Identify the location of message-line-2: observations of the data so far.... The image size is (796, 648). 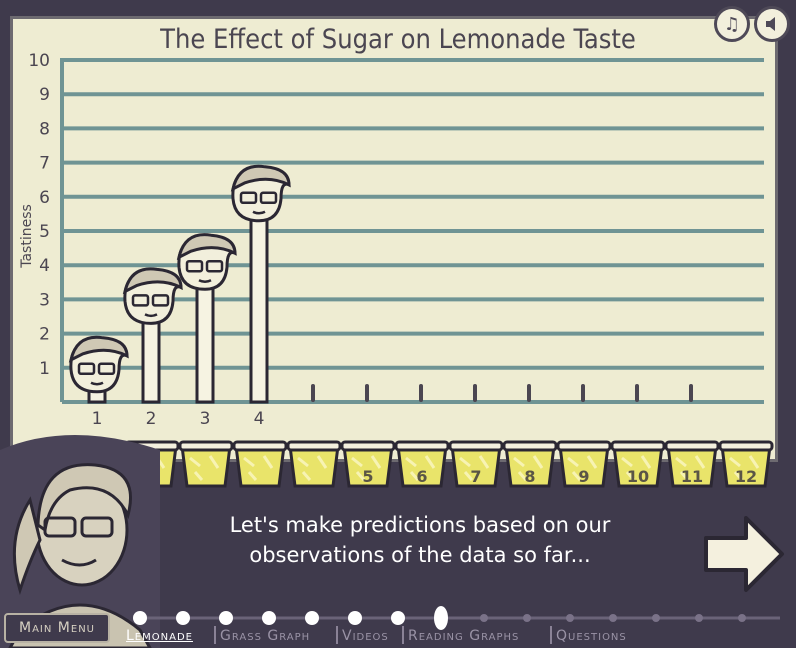
(420, 555).